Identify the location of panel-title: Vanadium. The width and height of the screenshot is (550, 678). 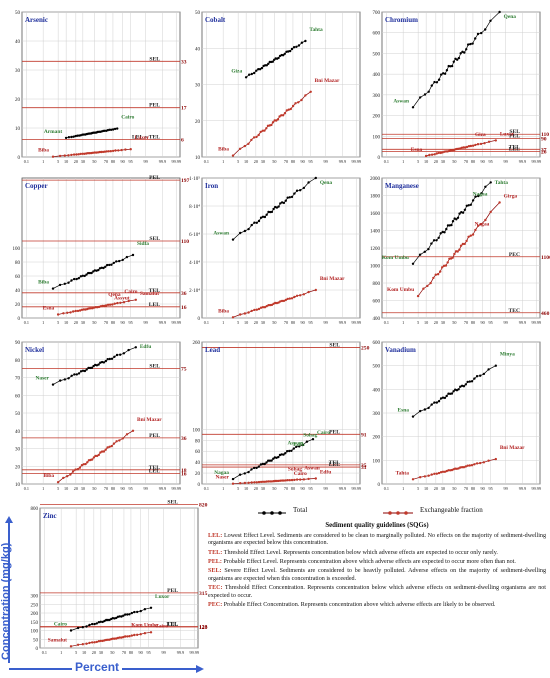
(400, 350).